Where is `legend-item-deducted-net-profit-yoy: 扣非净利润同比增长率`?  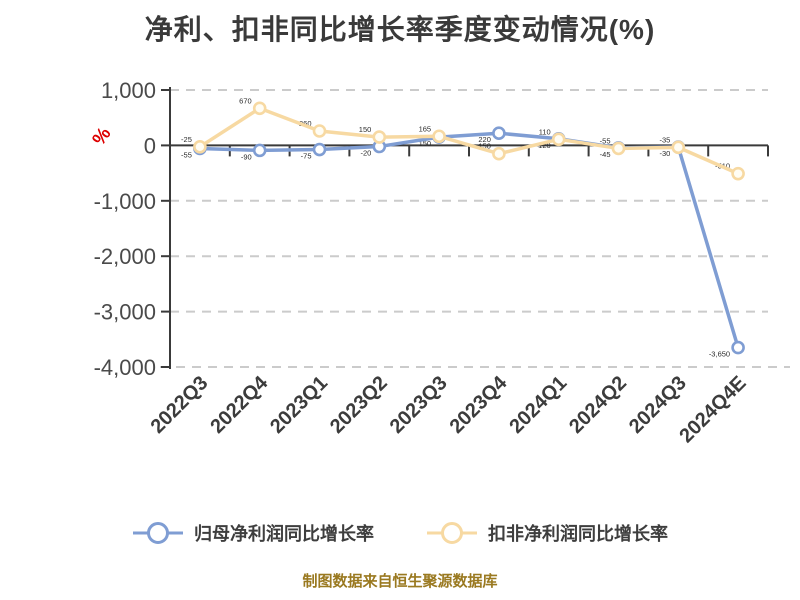 legend-item-deducted-net-profit-yoy: 扣非净利润同比增长率 is located at coordinates (547, 533).